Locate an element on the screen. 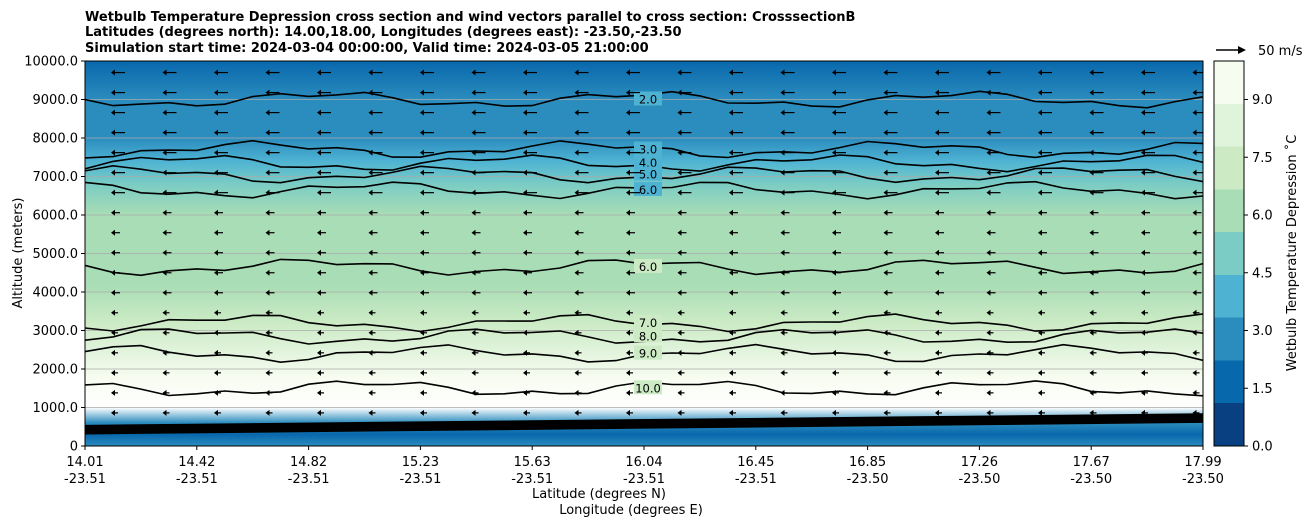 This screenshot has height=526, width=1312. x-tick-label-lat: 14.82 is located at coordinates (308, 462).